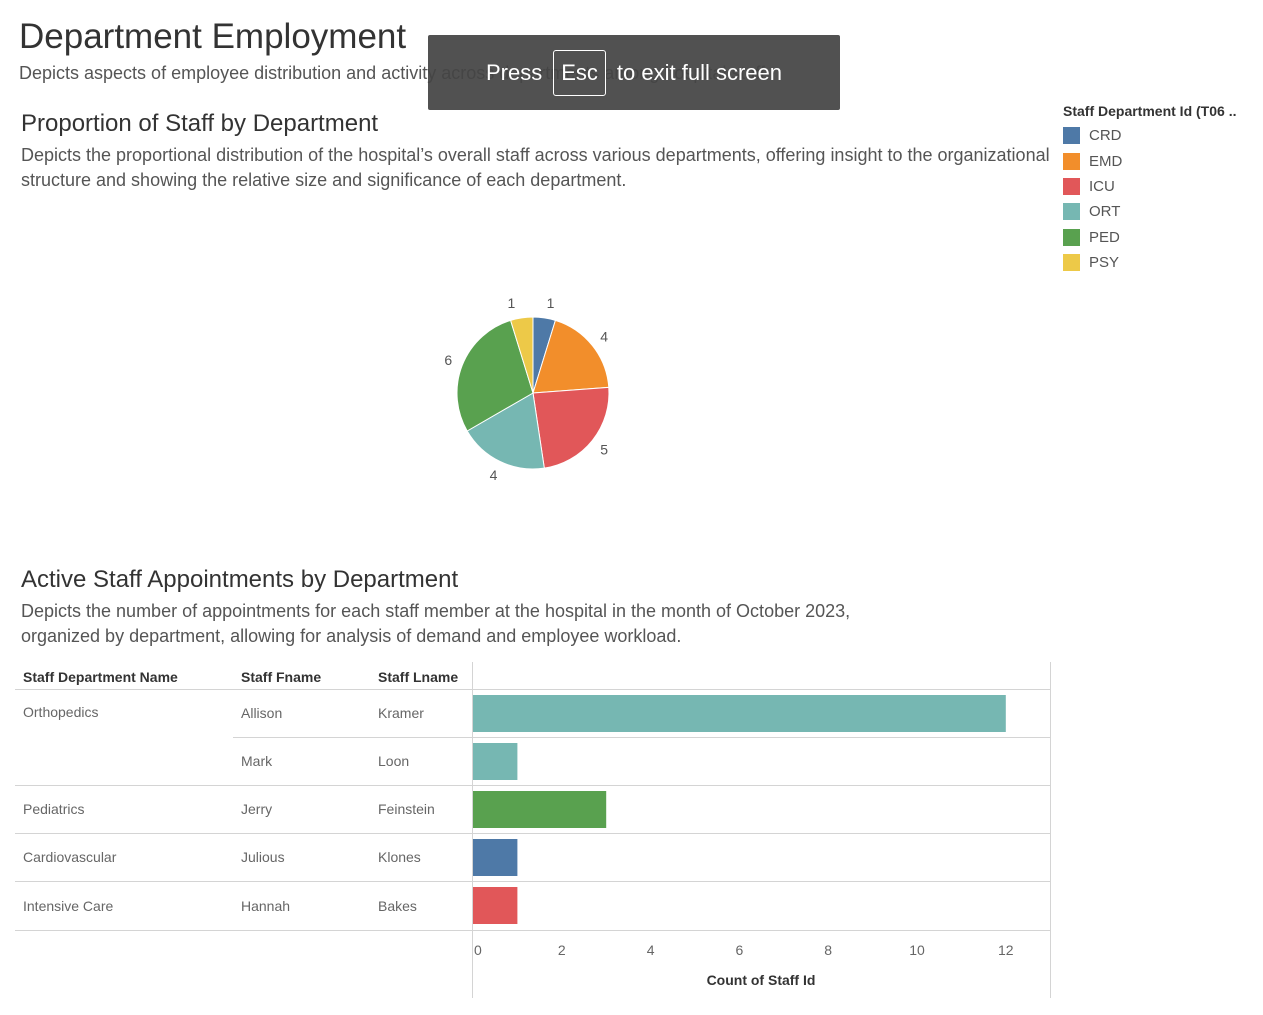 This screenshot has width=1263, height=1015. I want to click on legend-label: EMD, so click(1106, 161).